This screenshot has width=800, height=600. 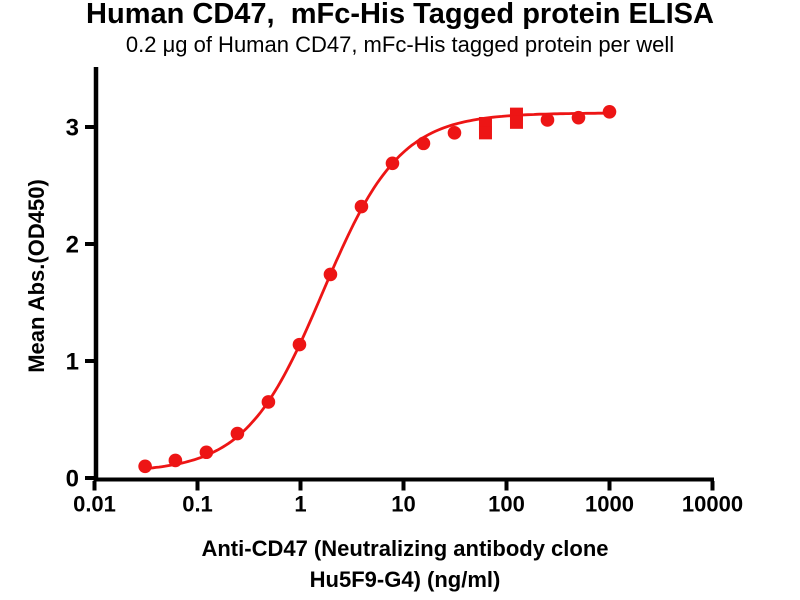 What do you see at coordinates (506, 504) in the screenshot?
I see `x-tick-label: 100` at bounding box center [506, 504].